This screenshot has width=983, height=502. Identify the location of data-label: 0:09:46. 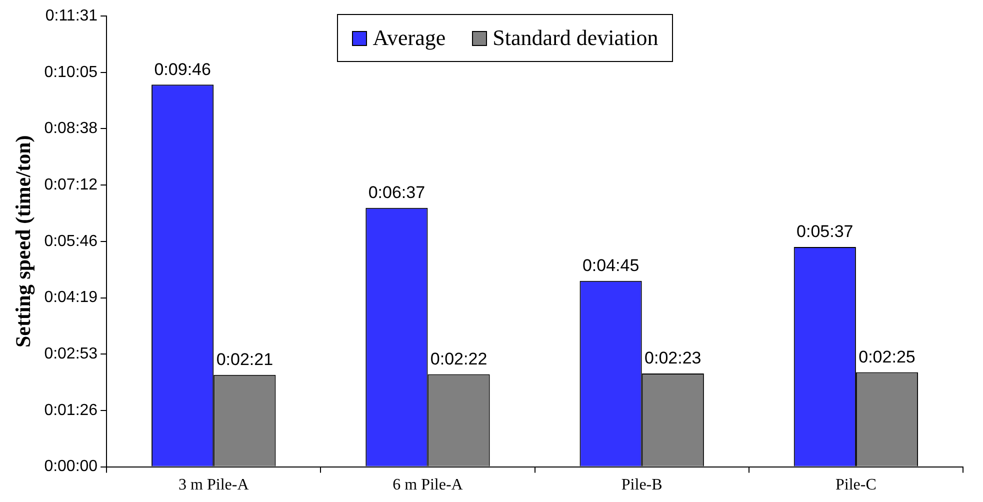
(182, 69).